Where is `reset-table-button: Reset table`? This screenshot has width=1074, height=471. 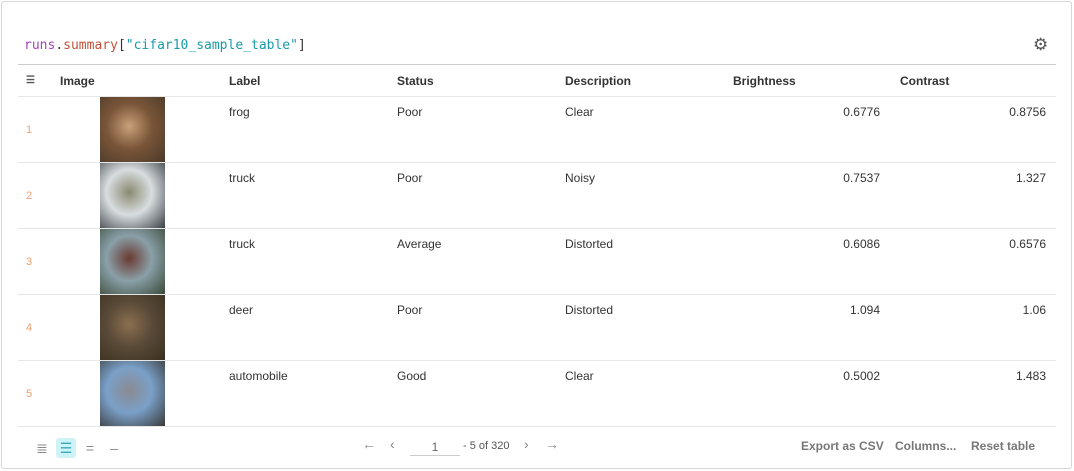
reset-table-button: Reset table is located at coordinates (1003, 446).